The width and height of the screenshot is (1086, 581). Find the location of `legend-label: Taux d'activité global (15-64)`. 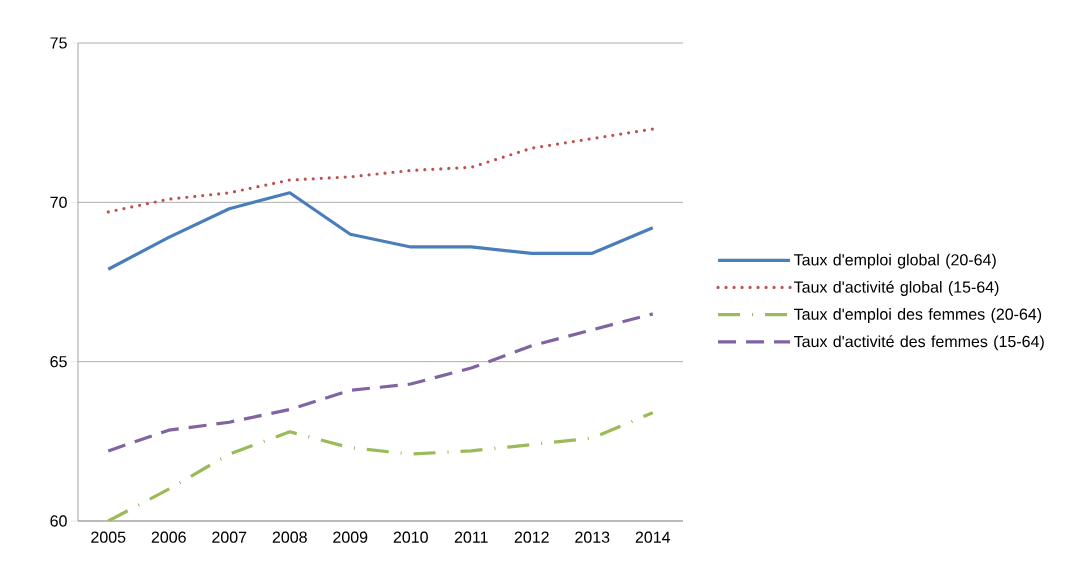

legend-label: Taux d'activité global (15-64) is located at coordinates (896, 288).